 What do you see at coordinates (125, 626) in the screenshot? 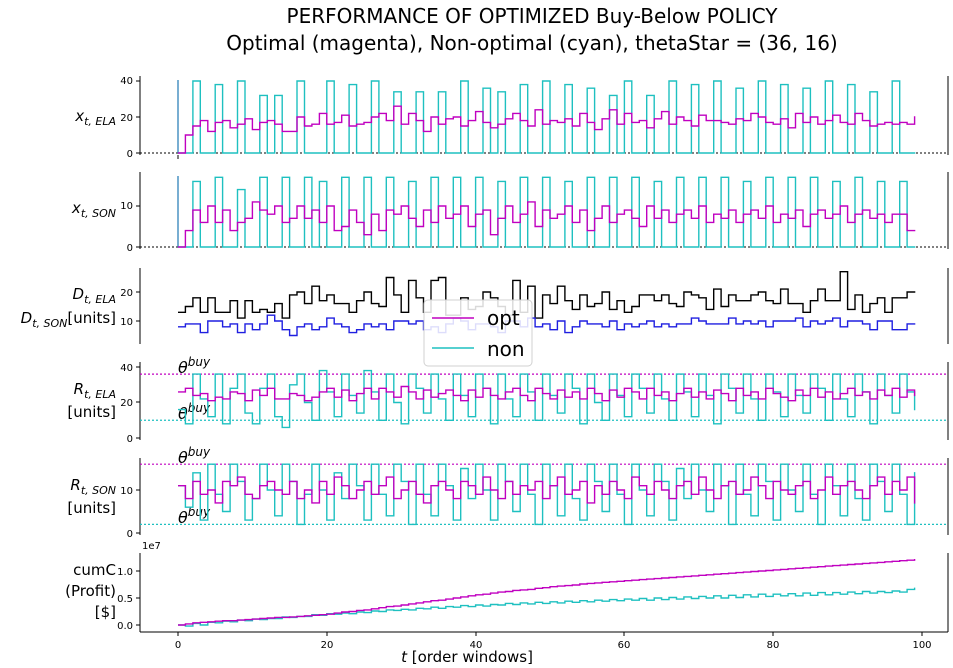
I see `ytick-profit-0.0: 0.0` at bounding box center [125, 626].